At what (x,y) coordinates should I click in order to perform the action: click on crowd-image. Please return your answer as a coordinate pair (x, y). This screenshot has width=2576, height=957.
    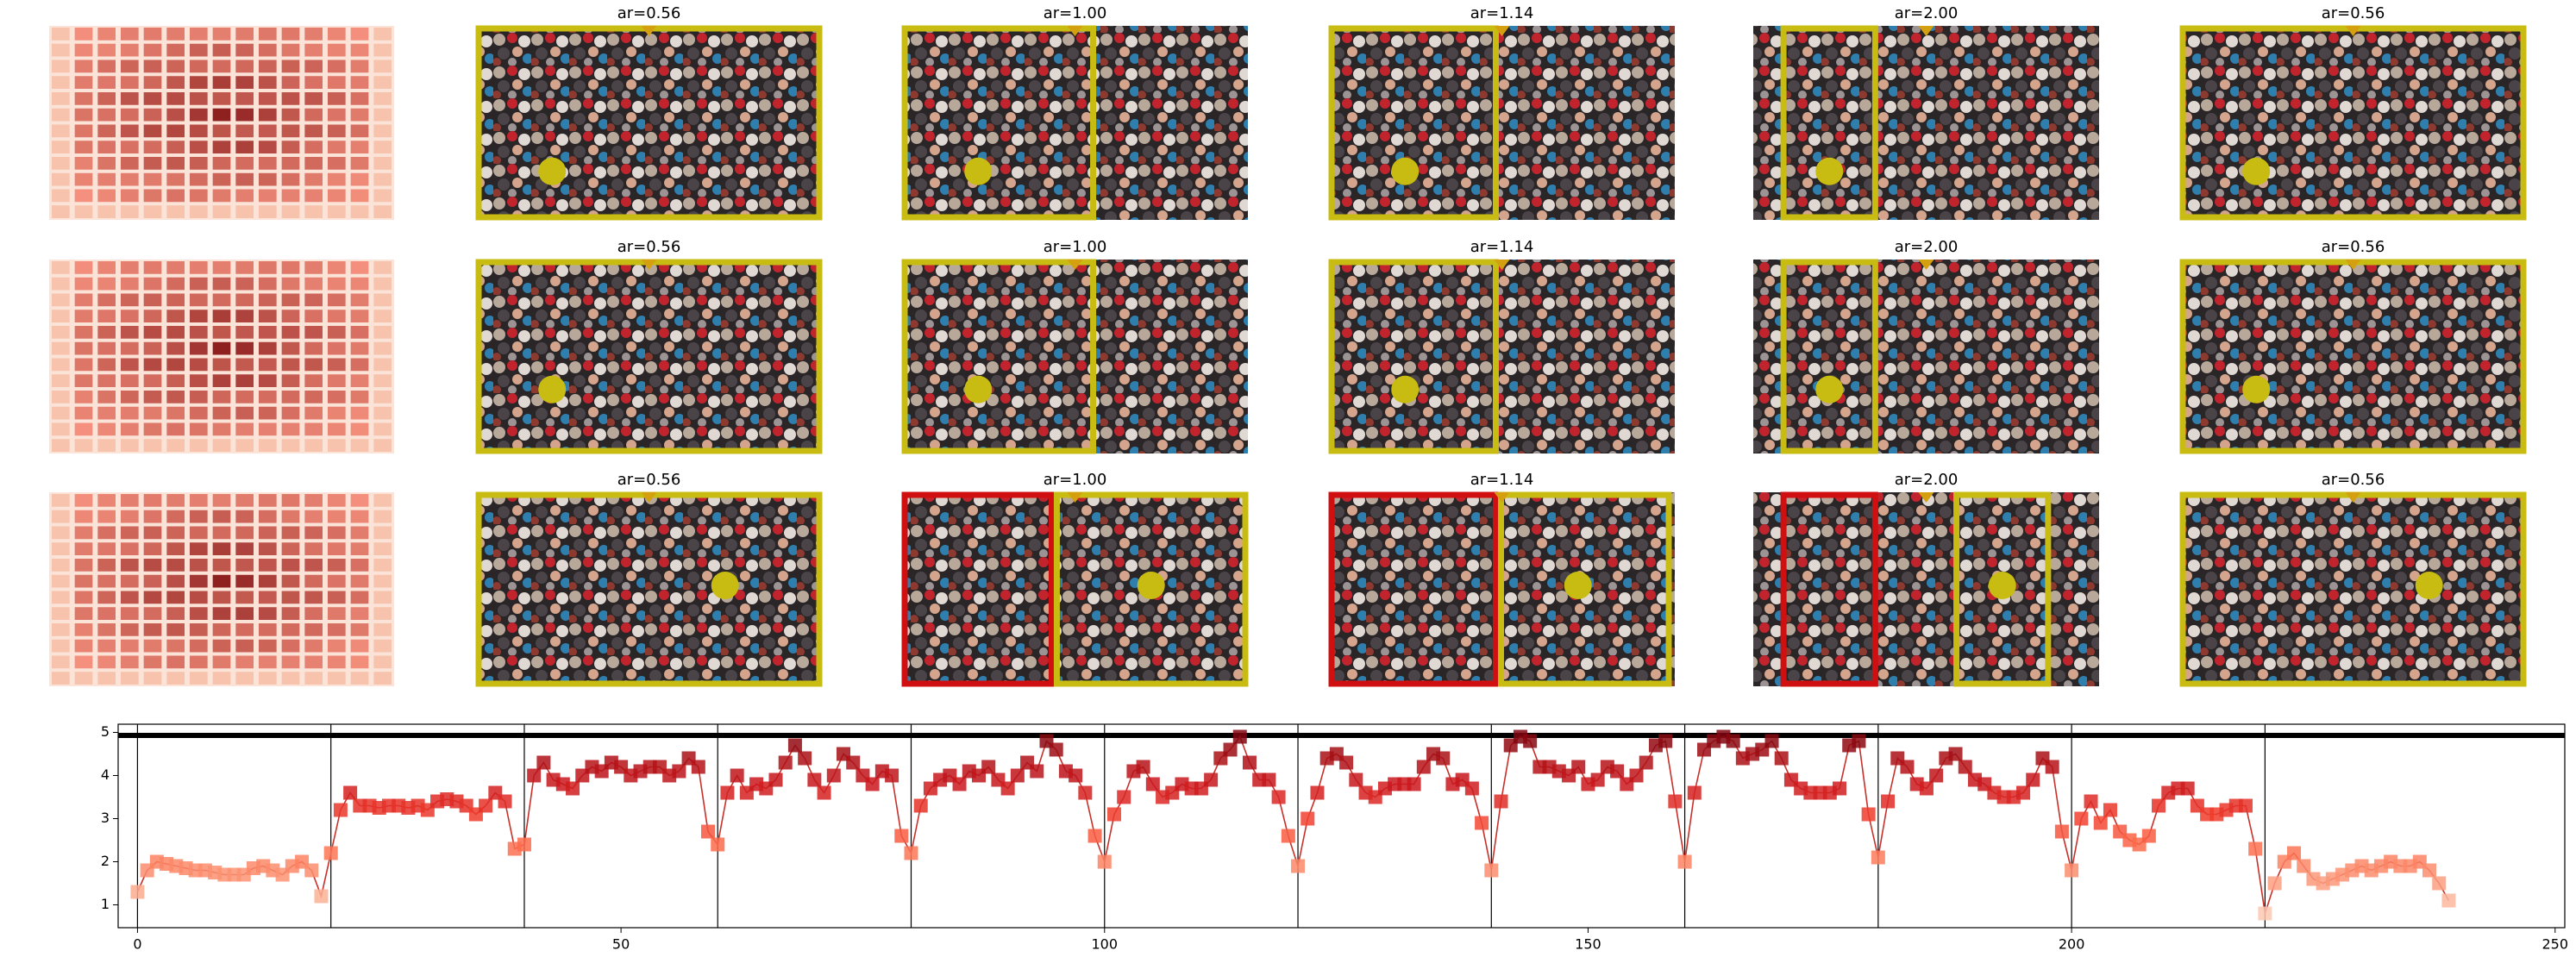
    Looking at the image, I should click on (2353, 589).